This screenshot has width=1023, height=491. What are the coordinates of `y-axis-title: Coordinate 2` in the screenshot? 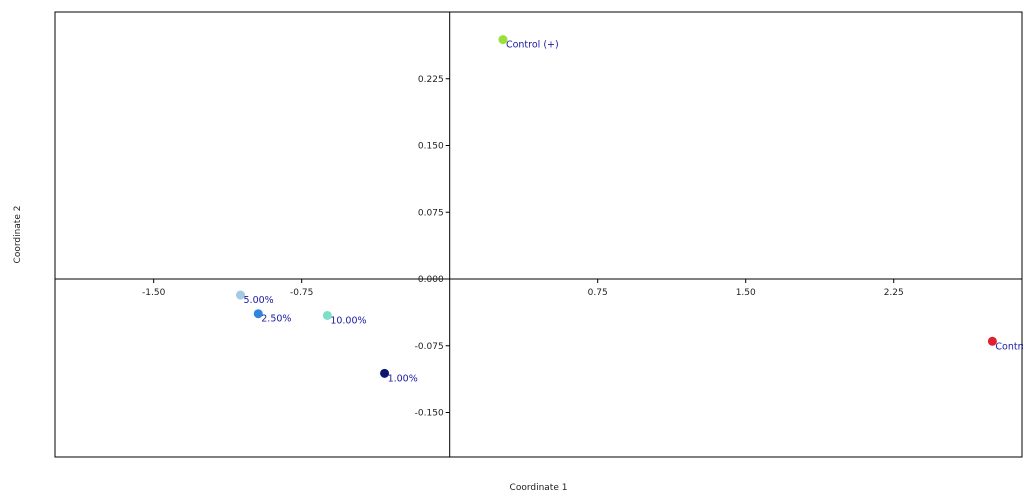 It's located at (18, 235).